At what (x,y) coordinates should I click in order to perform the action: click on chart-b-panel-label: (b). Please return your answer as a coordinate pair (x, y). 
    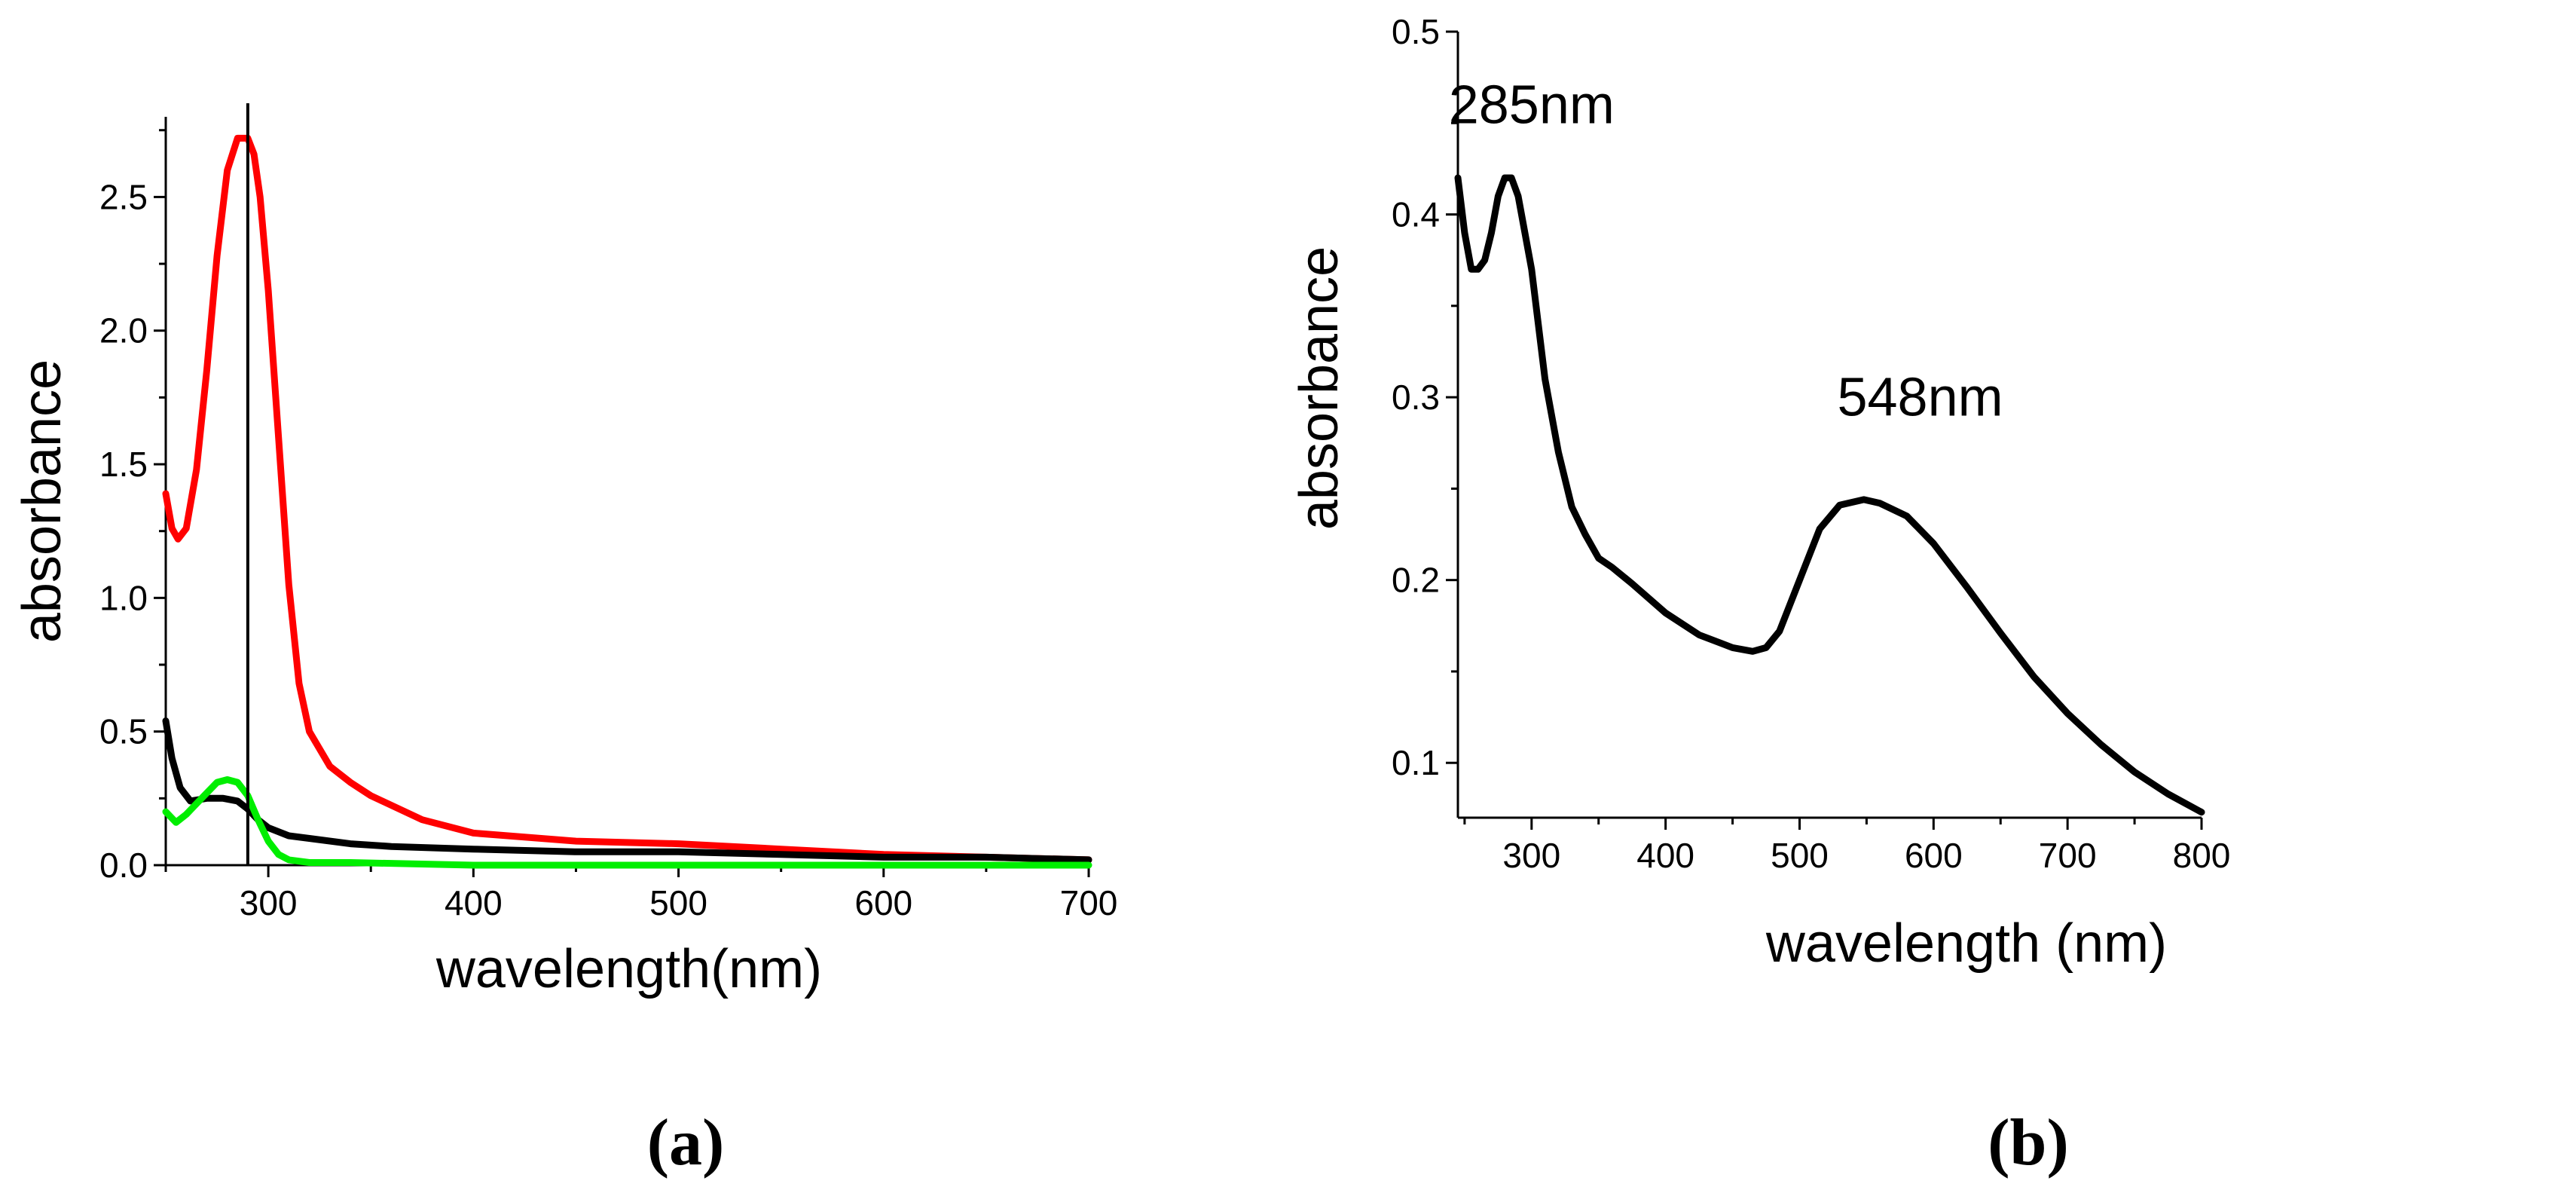
    Looking at the image, I should click on (2028, 1143).